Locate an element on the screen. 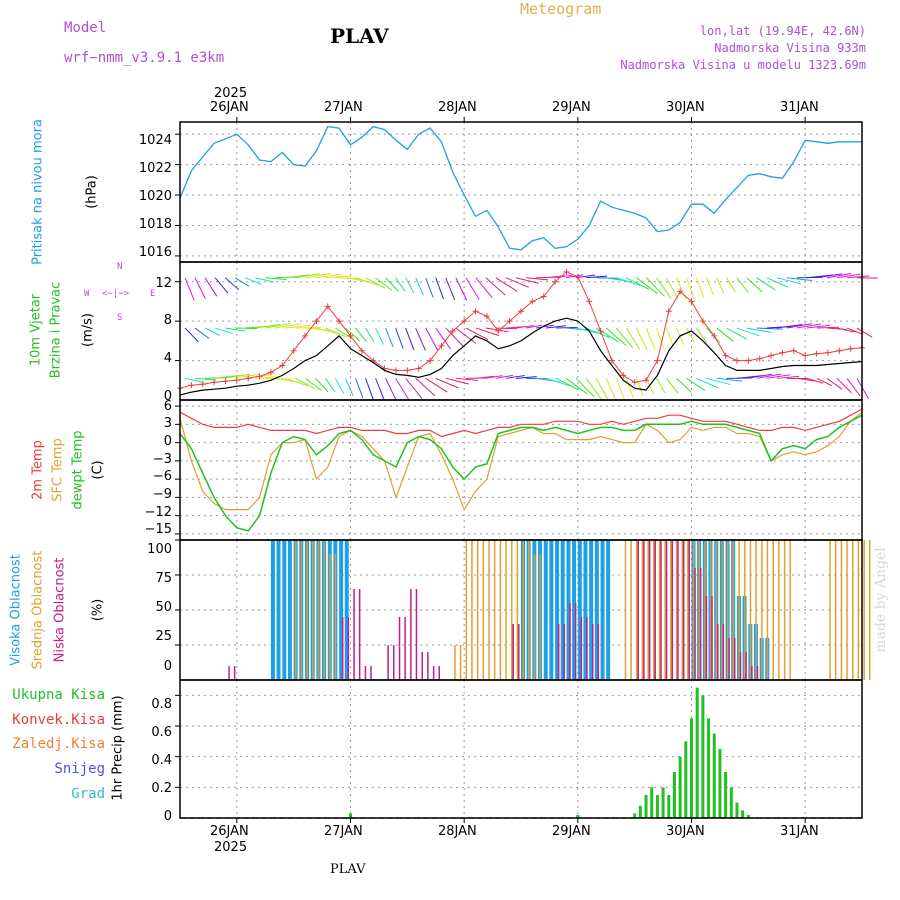  bottom-day-label: 31JAN is located at coordinates (799, 831).